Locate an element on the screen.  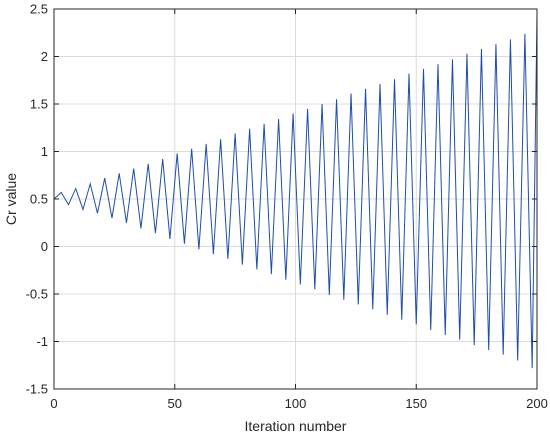
y-axis-label: Cr value is located at coordinates (11, 199).